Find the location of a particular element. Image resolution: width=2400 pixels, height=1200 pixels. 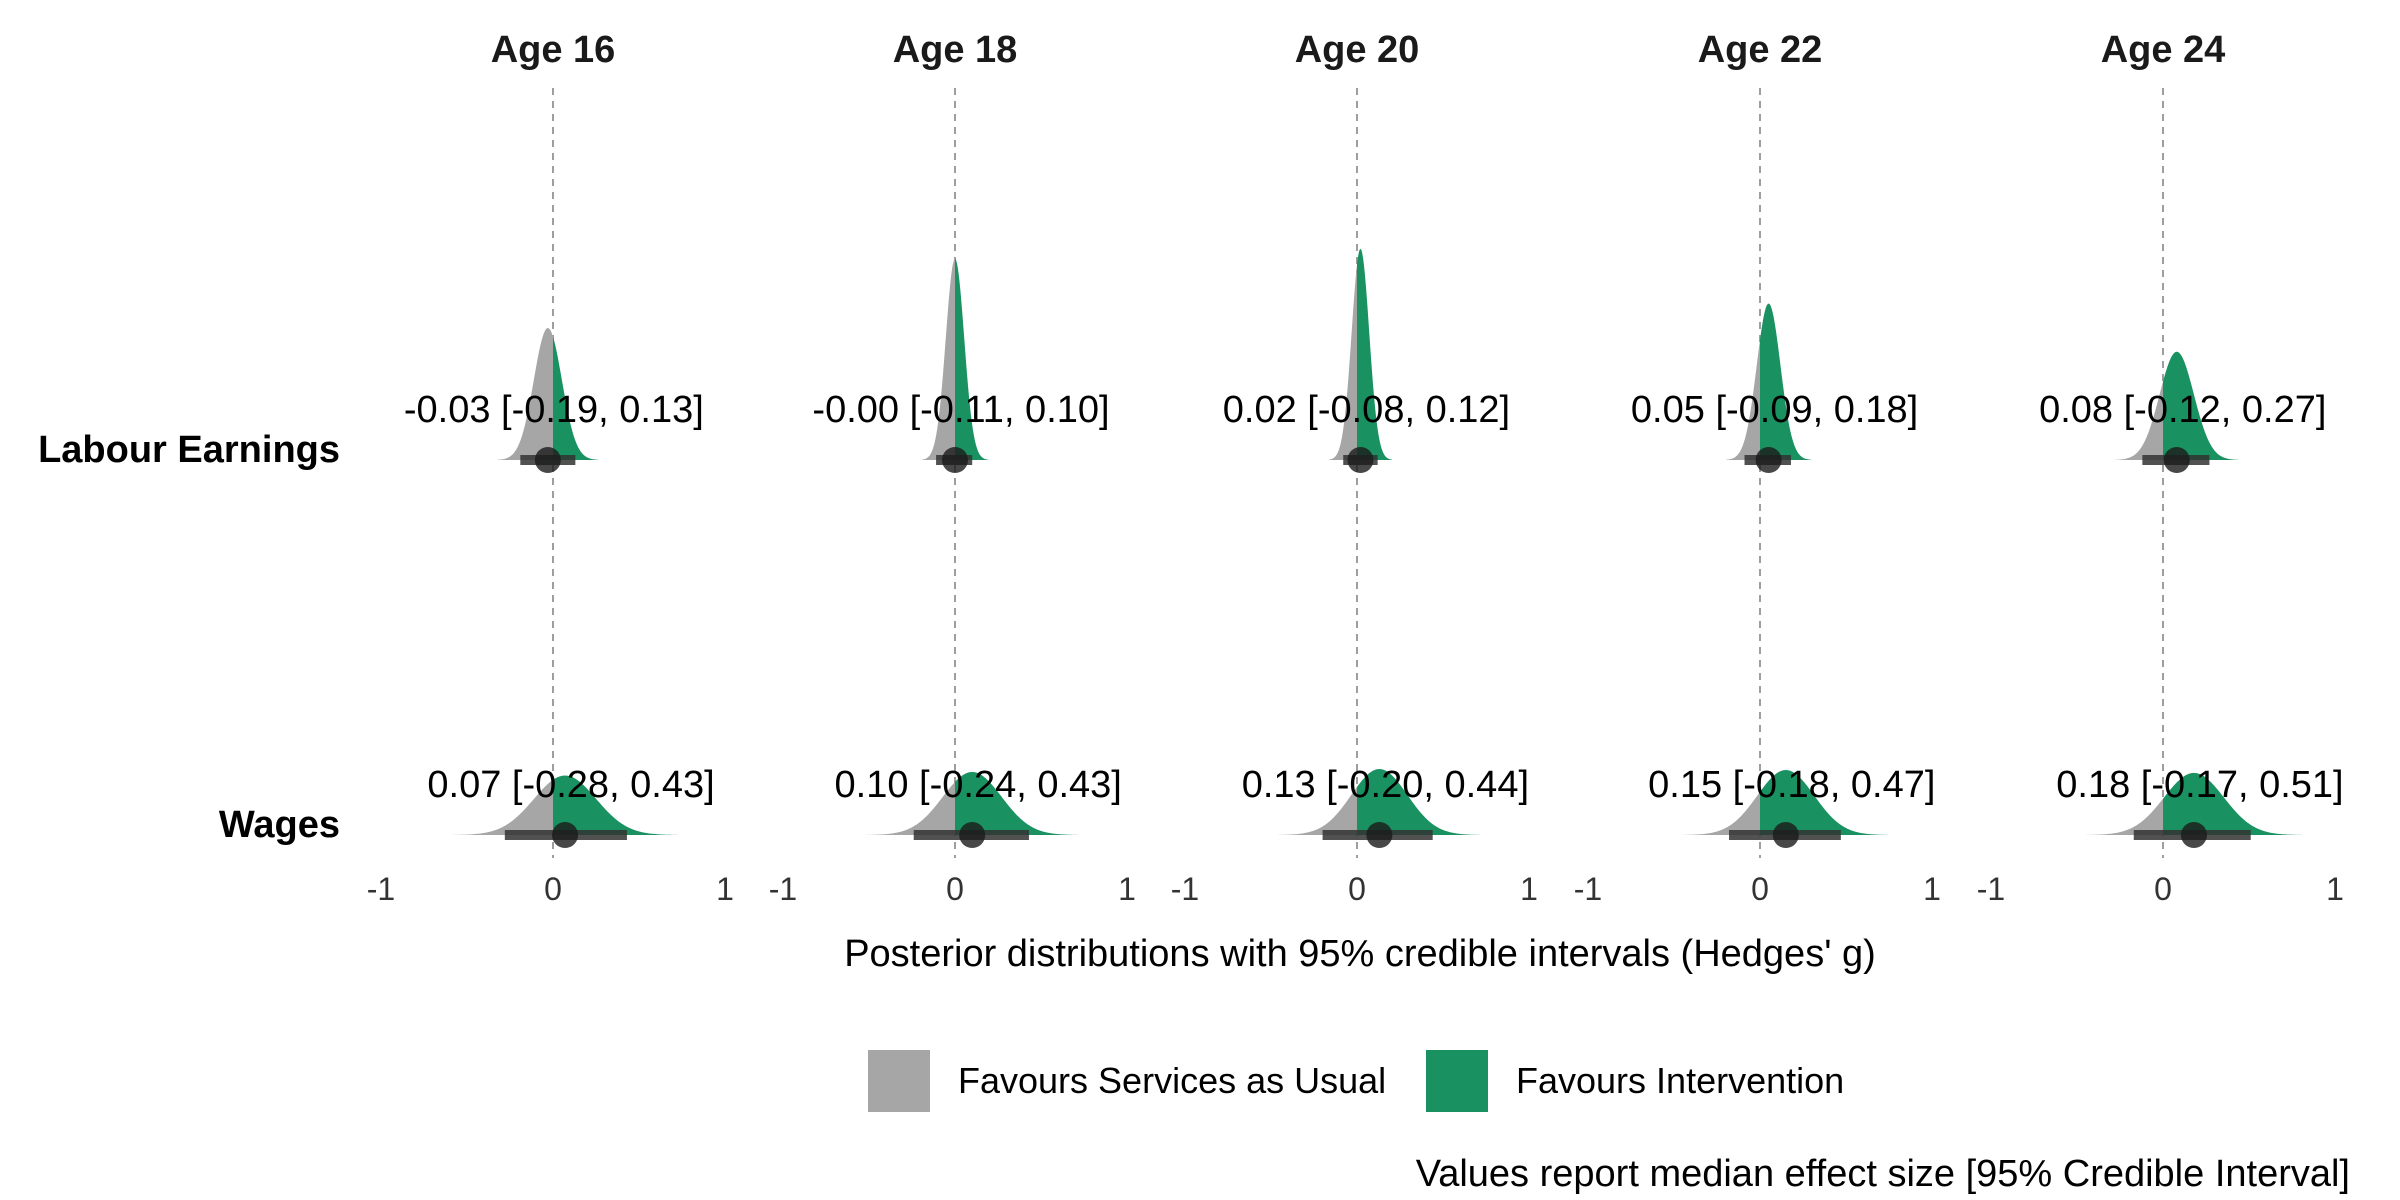

density-wages-age-22: 0.15 [-0.18, 0.47] is located at coordinates (1791, 806).